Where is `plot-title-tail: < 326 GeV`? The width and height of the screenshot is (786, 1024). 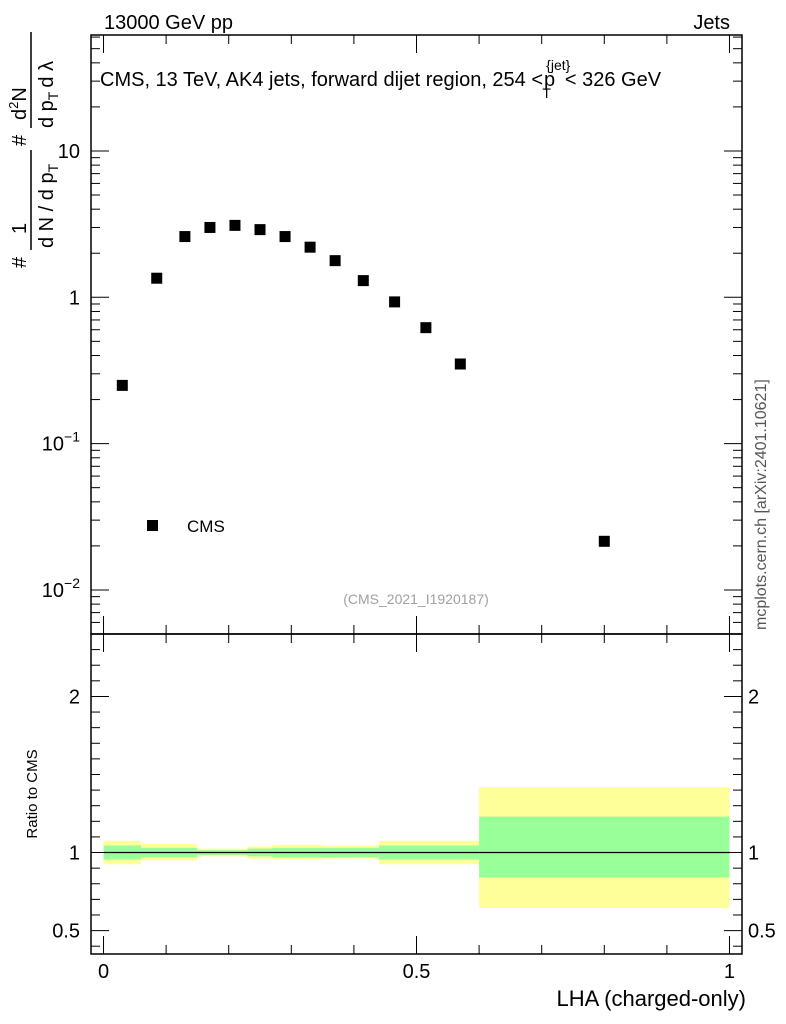 plot-title-tail: < 326 GeV is located at coordinates (613, 80).